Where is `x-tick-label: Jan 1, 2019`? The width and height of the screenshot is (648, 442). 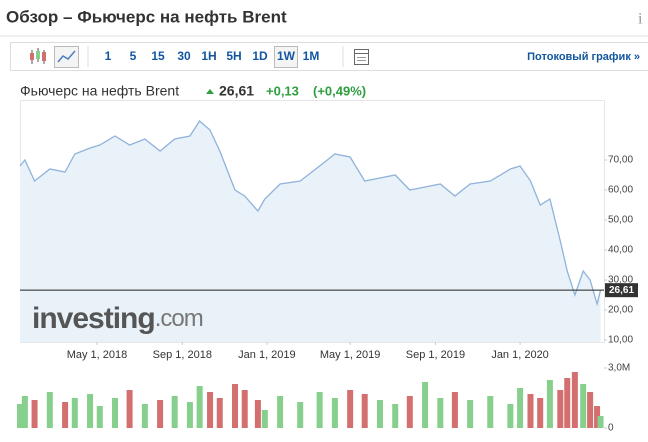 x-tick-label: Jan 1, 2019 is located at coordinates (267, 355).